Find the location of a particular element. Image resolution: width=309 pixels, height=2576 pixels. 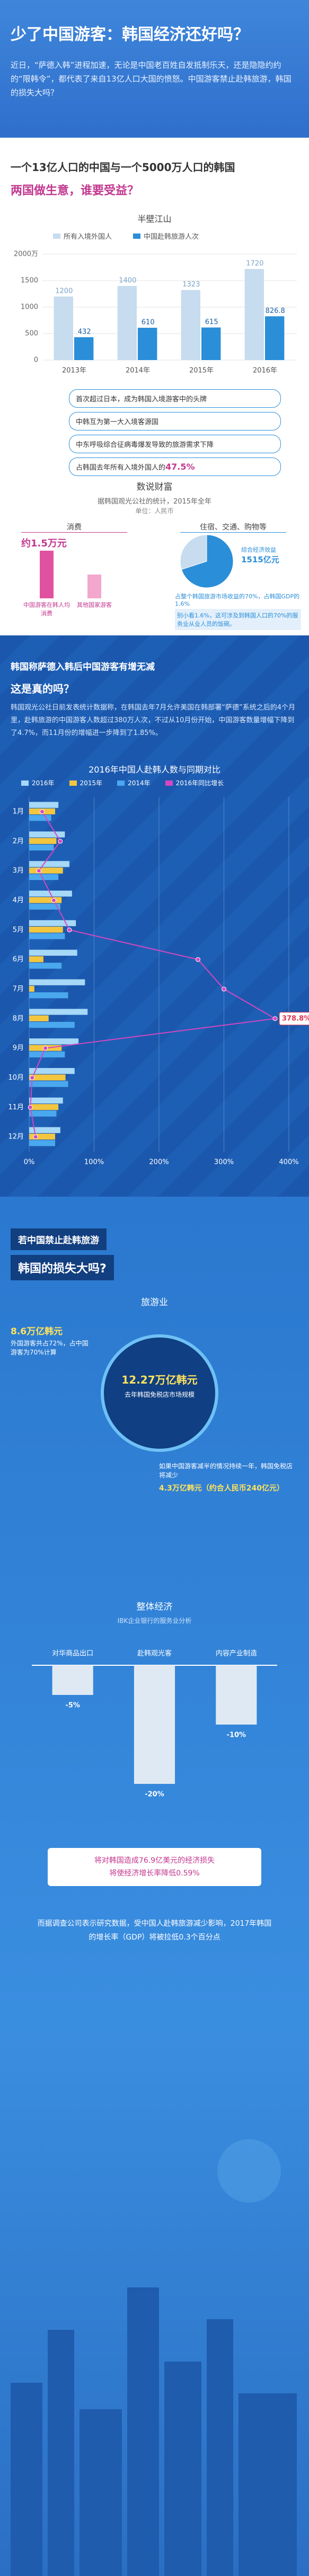

wealth-source: 据韩国观光公社的统计，2015年全年 is located at coordinates (154, 502).